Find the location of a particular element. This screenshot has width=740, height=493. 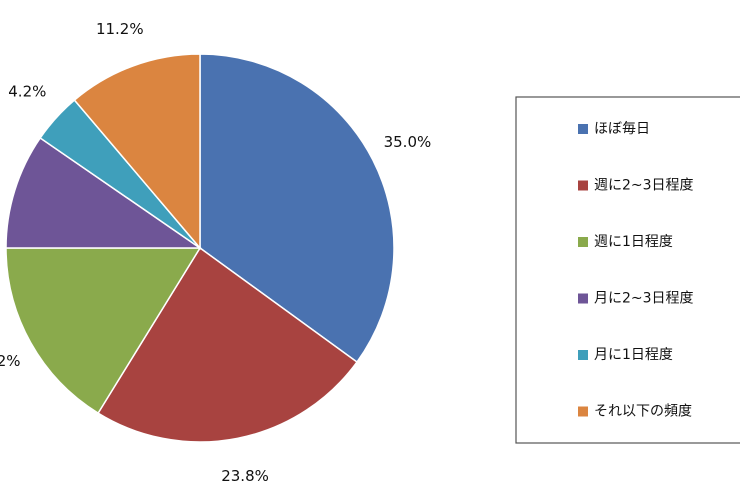

data-label: 35.0% is located at coordinates (408, 142).